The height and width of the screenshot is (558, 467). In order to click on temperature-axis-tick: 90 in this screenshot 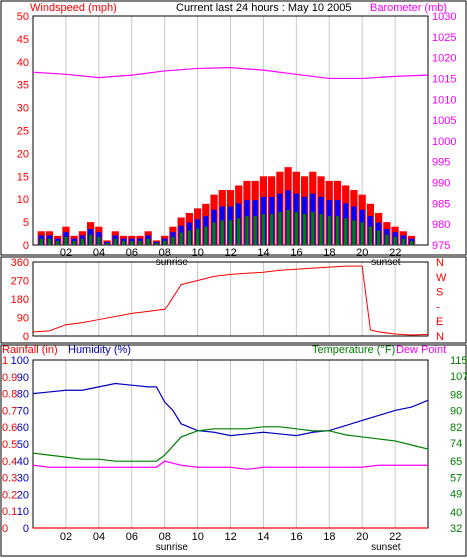, I will do `click(456, 412)`.